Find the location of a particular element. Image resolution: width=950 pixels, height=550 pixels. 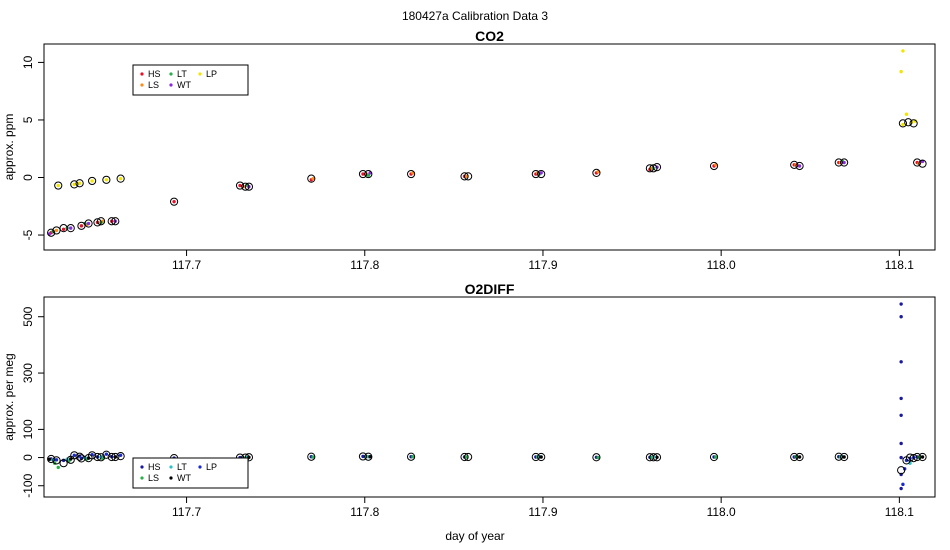

o2diff-legend-swatch-ls is located at coordinates (142, 478).